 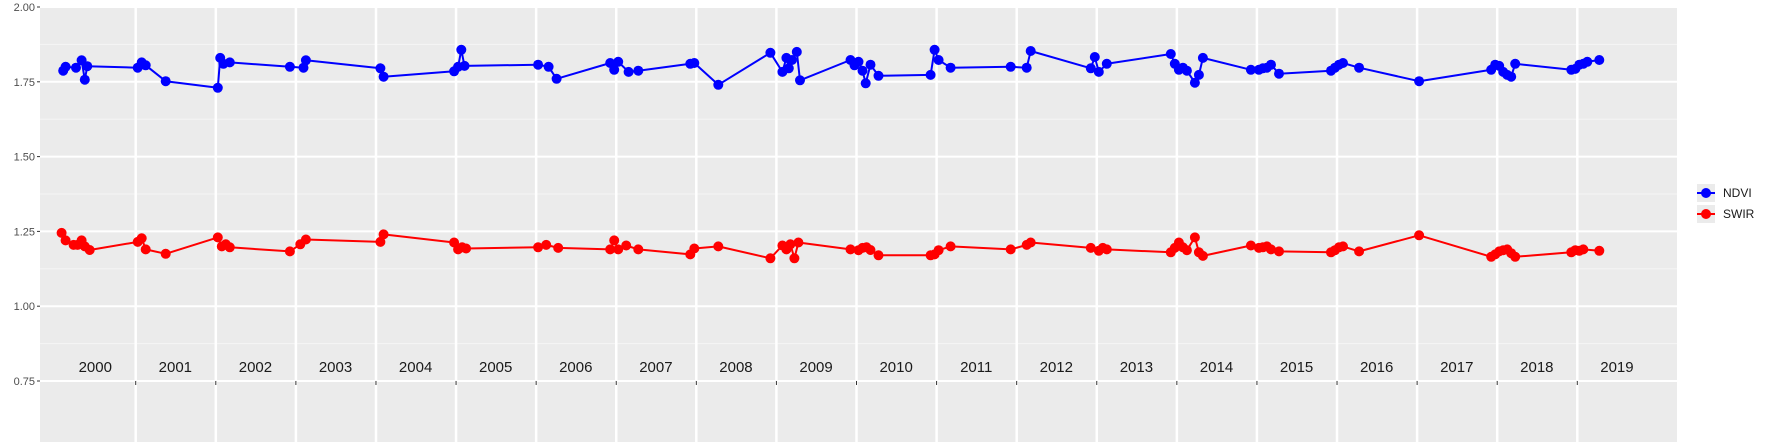 I want to click on y-axis: 0.75 1.00 1.25 1.50 1.75 2.00, so click(x=27, y=195).